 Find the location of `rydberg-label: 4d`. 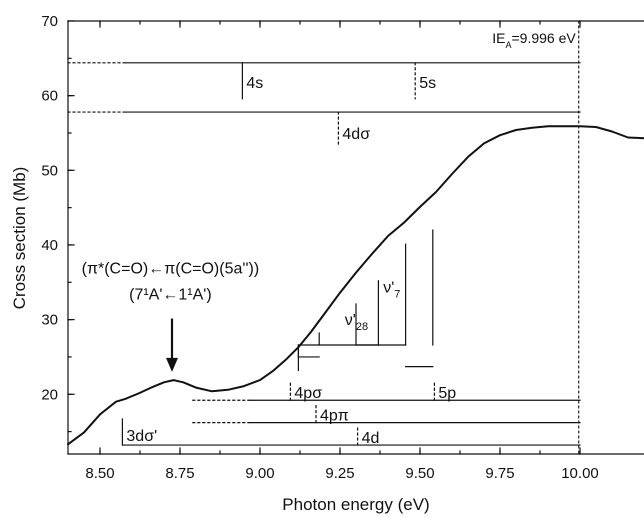

rydberg-label: 4d is located at coordinates (371, 438).